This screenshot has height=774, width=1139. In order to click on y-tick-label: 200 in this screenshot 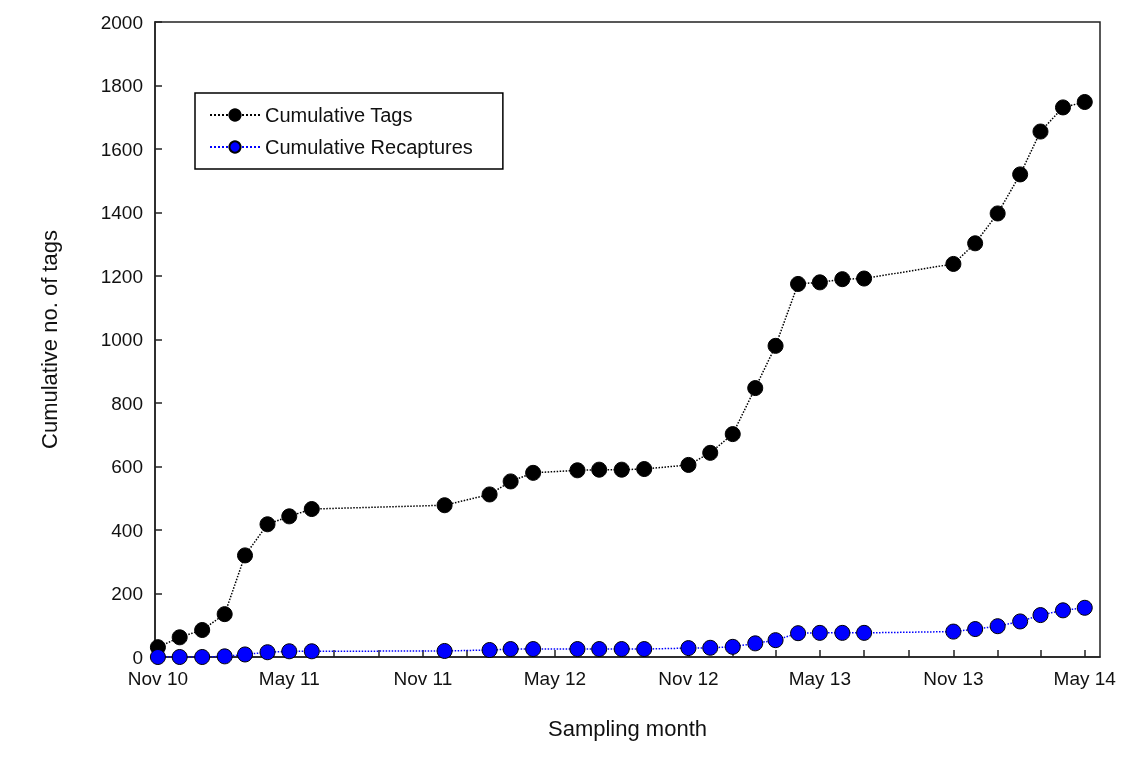, I will do `click(127, 593)`.